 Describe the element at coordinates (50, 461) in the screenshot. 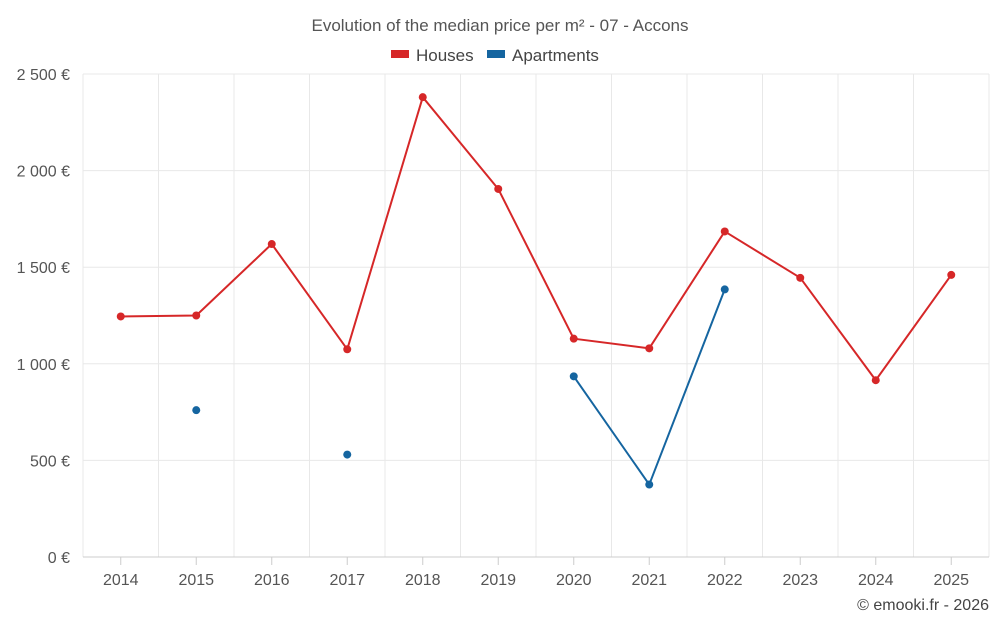

I see `y-tick-label: 500 €` at that location.